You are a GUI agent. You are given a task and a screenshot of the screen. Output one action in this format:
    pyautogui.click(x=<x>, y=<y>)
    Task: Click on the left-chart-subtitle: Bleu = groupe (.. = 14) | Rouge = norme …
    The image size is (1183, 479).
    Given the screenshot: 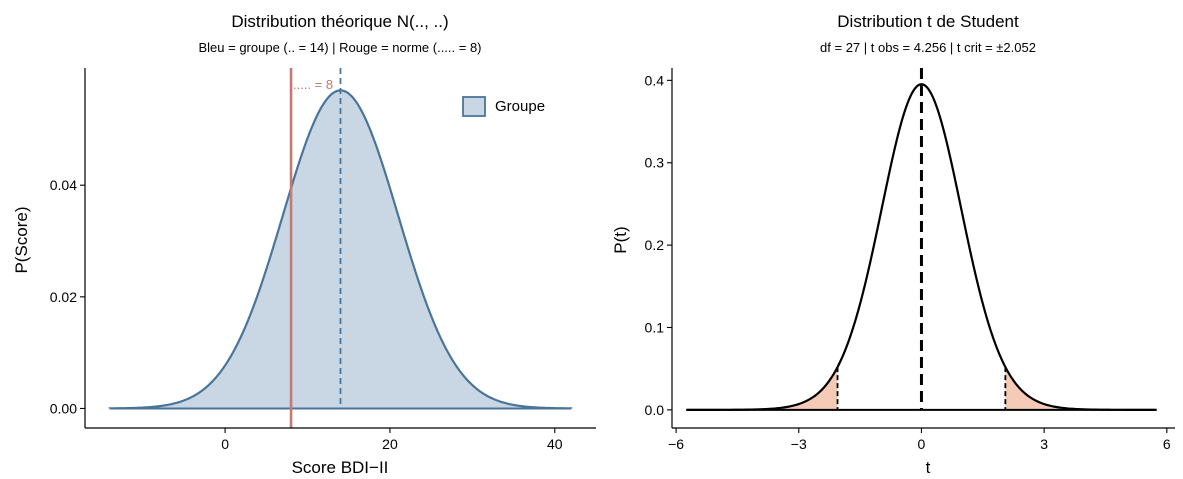 What is the action you would take?
    pyautogui.click(x=339, y=47)
    